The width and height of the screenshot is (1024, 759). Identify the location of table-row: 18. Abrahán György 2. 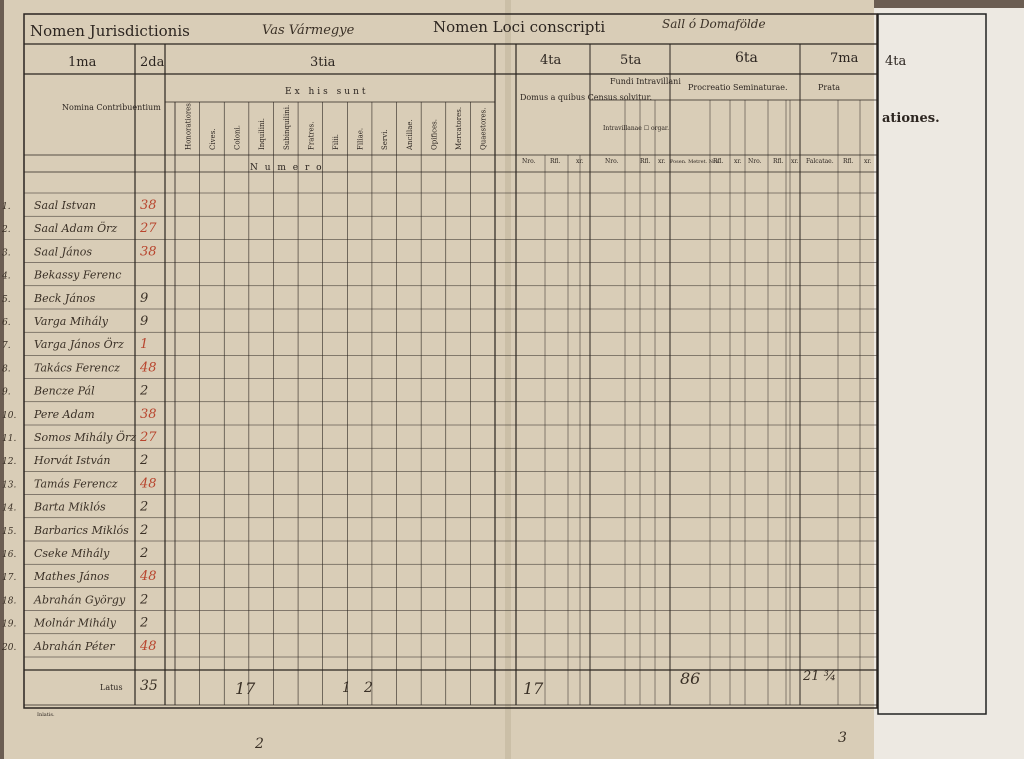
(75, 599).